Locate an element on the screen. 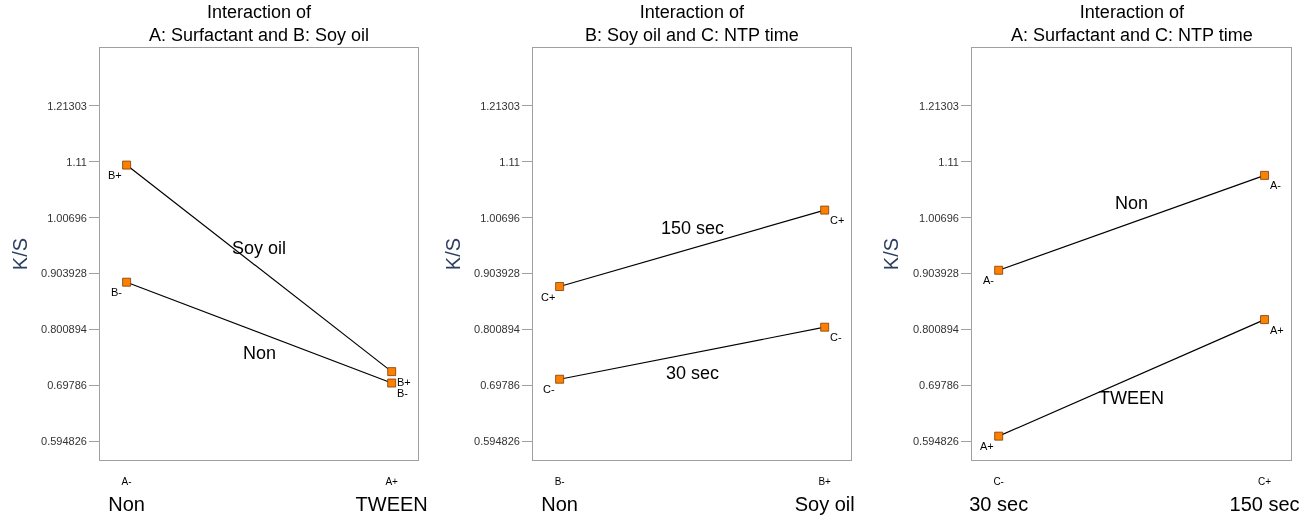  x-tick-label: B+ Soy oil is located at coordinates (824, 495).